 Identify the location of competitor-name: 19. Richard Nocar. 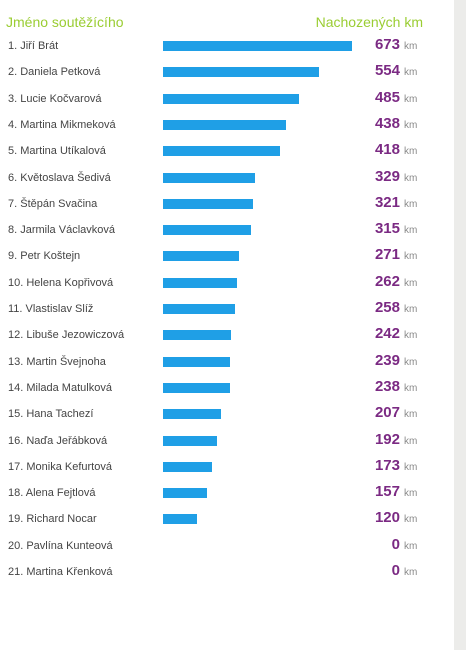
(52, 519).